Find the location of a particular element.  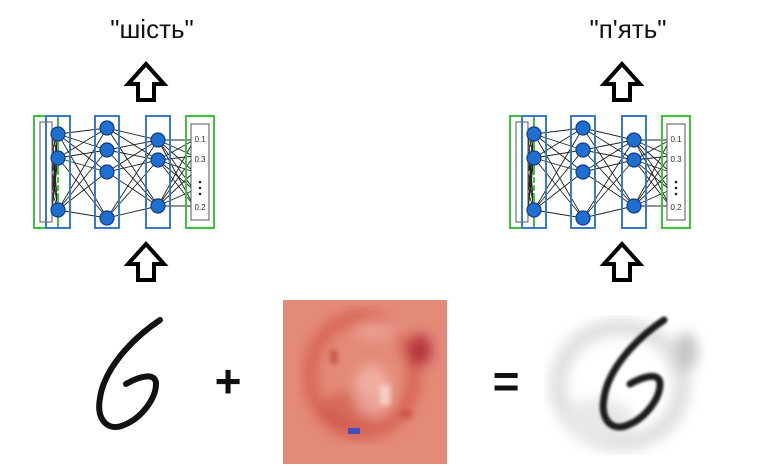

equals-operator: = is located at coordinates (506, 381).